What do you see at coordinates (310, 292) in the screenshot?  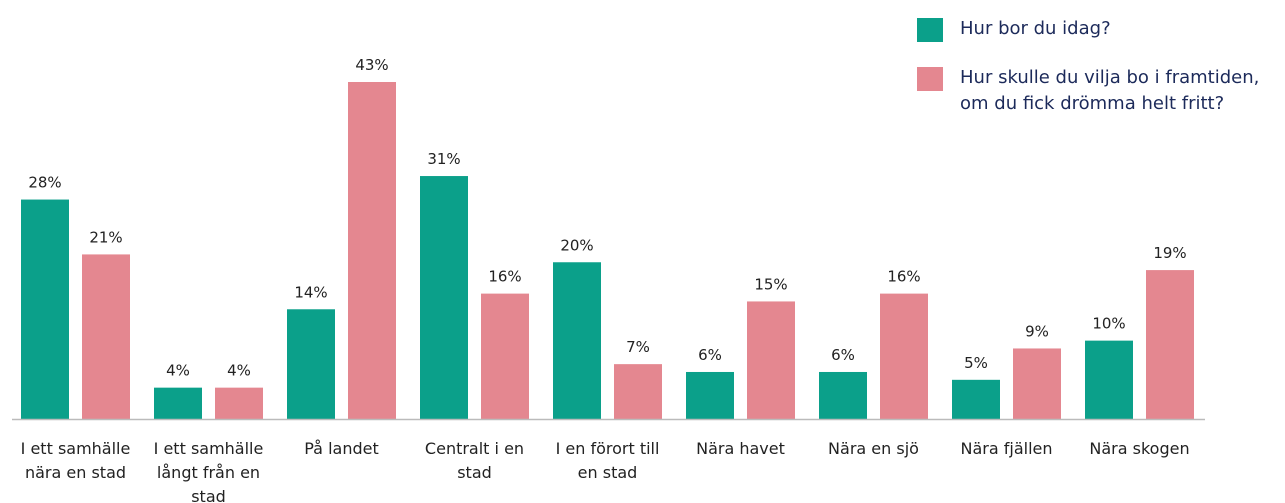 I see `data-label: 14%` at bounding box center [310, 292].